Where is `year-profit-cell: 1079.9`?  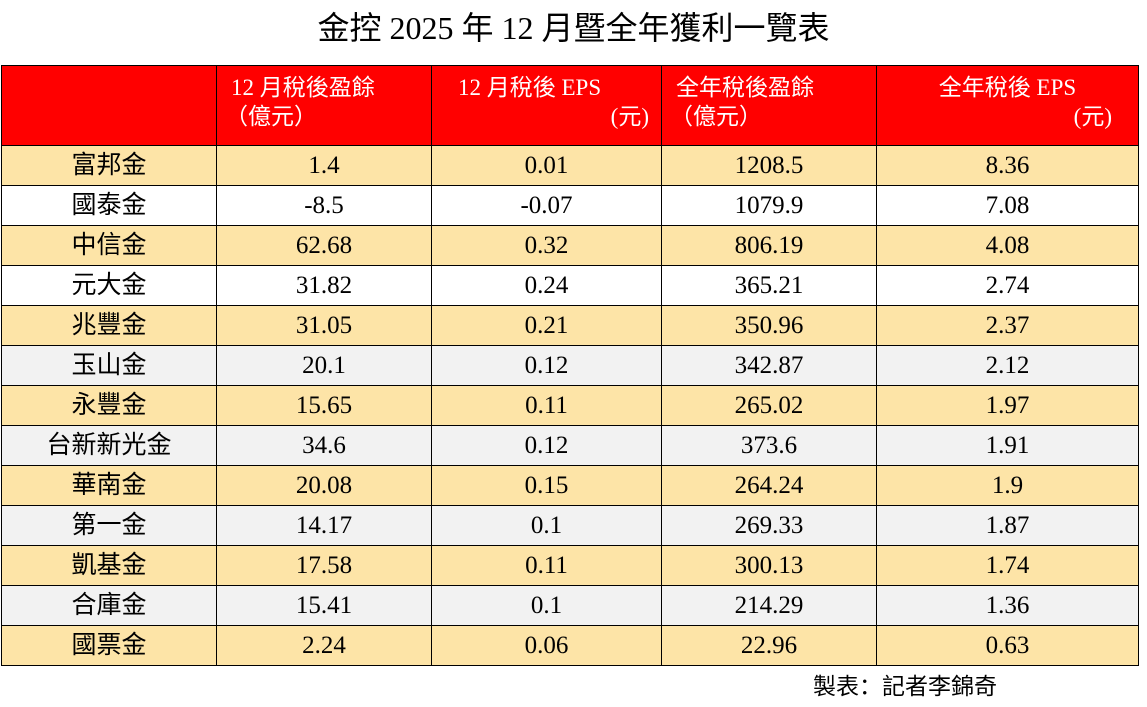 year-profit-cell: 1079.9 is located at coordinates (769, 205).